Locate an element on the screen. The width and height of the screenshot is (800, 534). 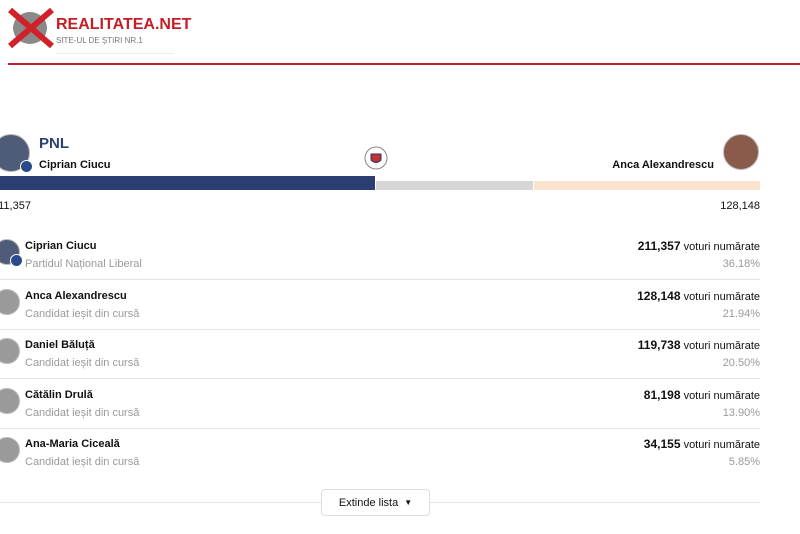
candidate-percent: 5.85% is located at coordinates (744, 462).